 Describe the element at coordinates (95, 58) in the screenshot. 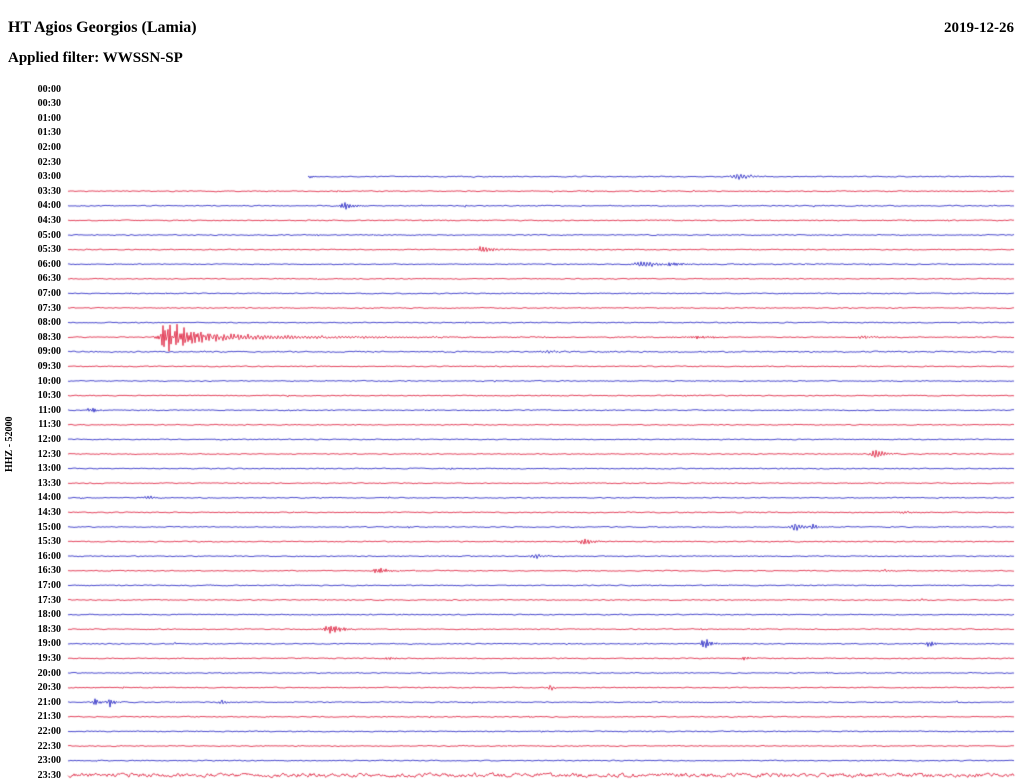

I see `filter-label: Applied filter: WWSSN-SP` at that location.